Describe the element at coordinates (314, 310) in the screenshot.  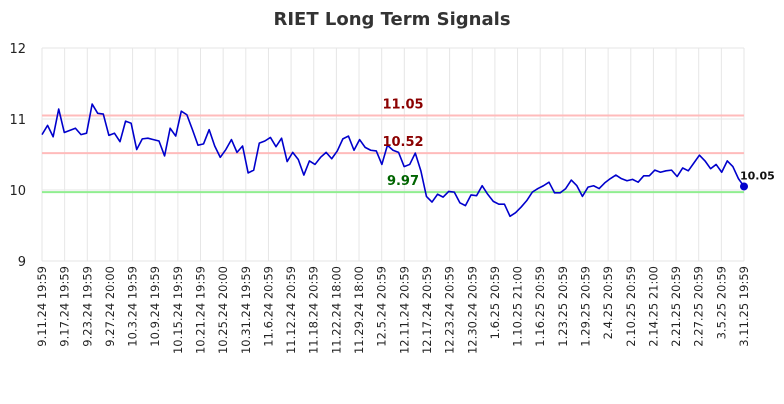
I see `x-tick-label: 11.18.24 20:59` at that location.